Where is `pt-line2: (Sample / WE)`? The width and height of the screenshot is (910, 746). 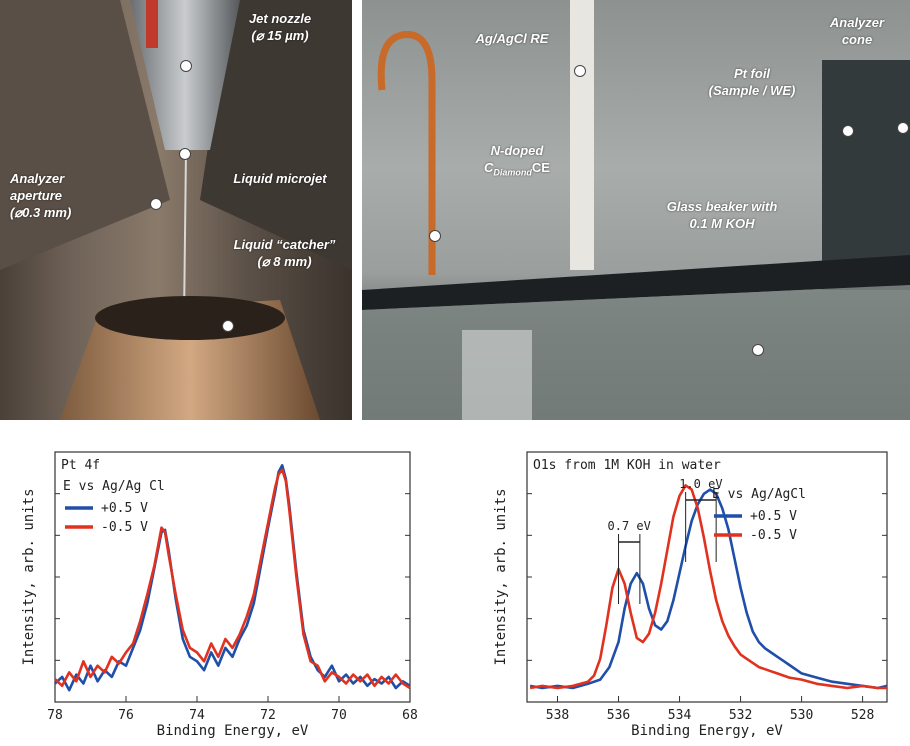 pt-line2: (Sample / WE) is located at coordinates (752, 90).